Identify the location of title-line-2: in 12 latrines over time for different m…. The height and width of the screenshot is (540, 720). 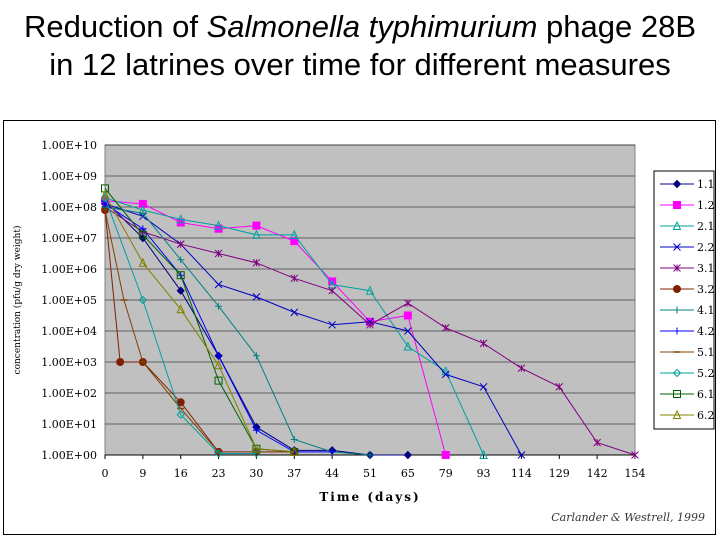
(360, 64).